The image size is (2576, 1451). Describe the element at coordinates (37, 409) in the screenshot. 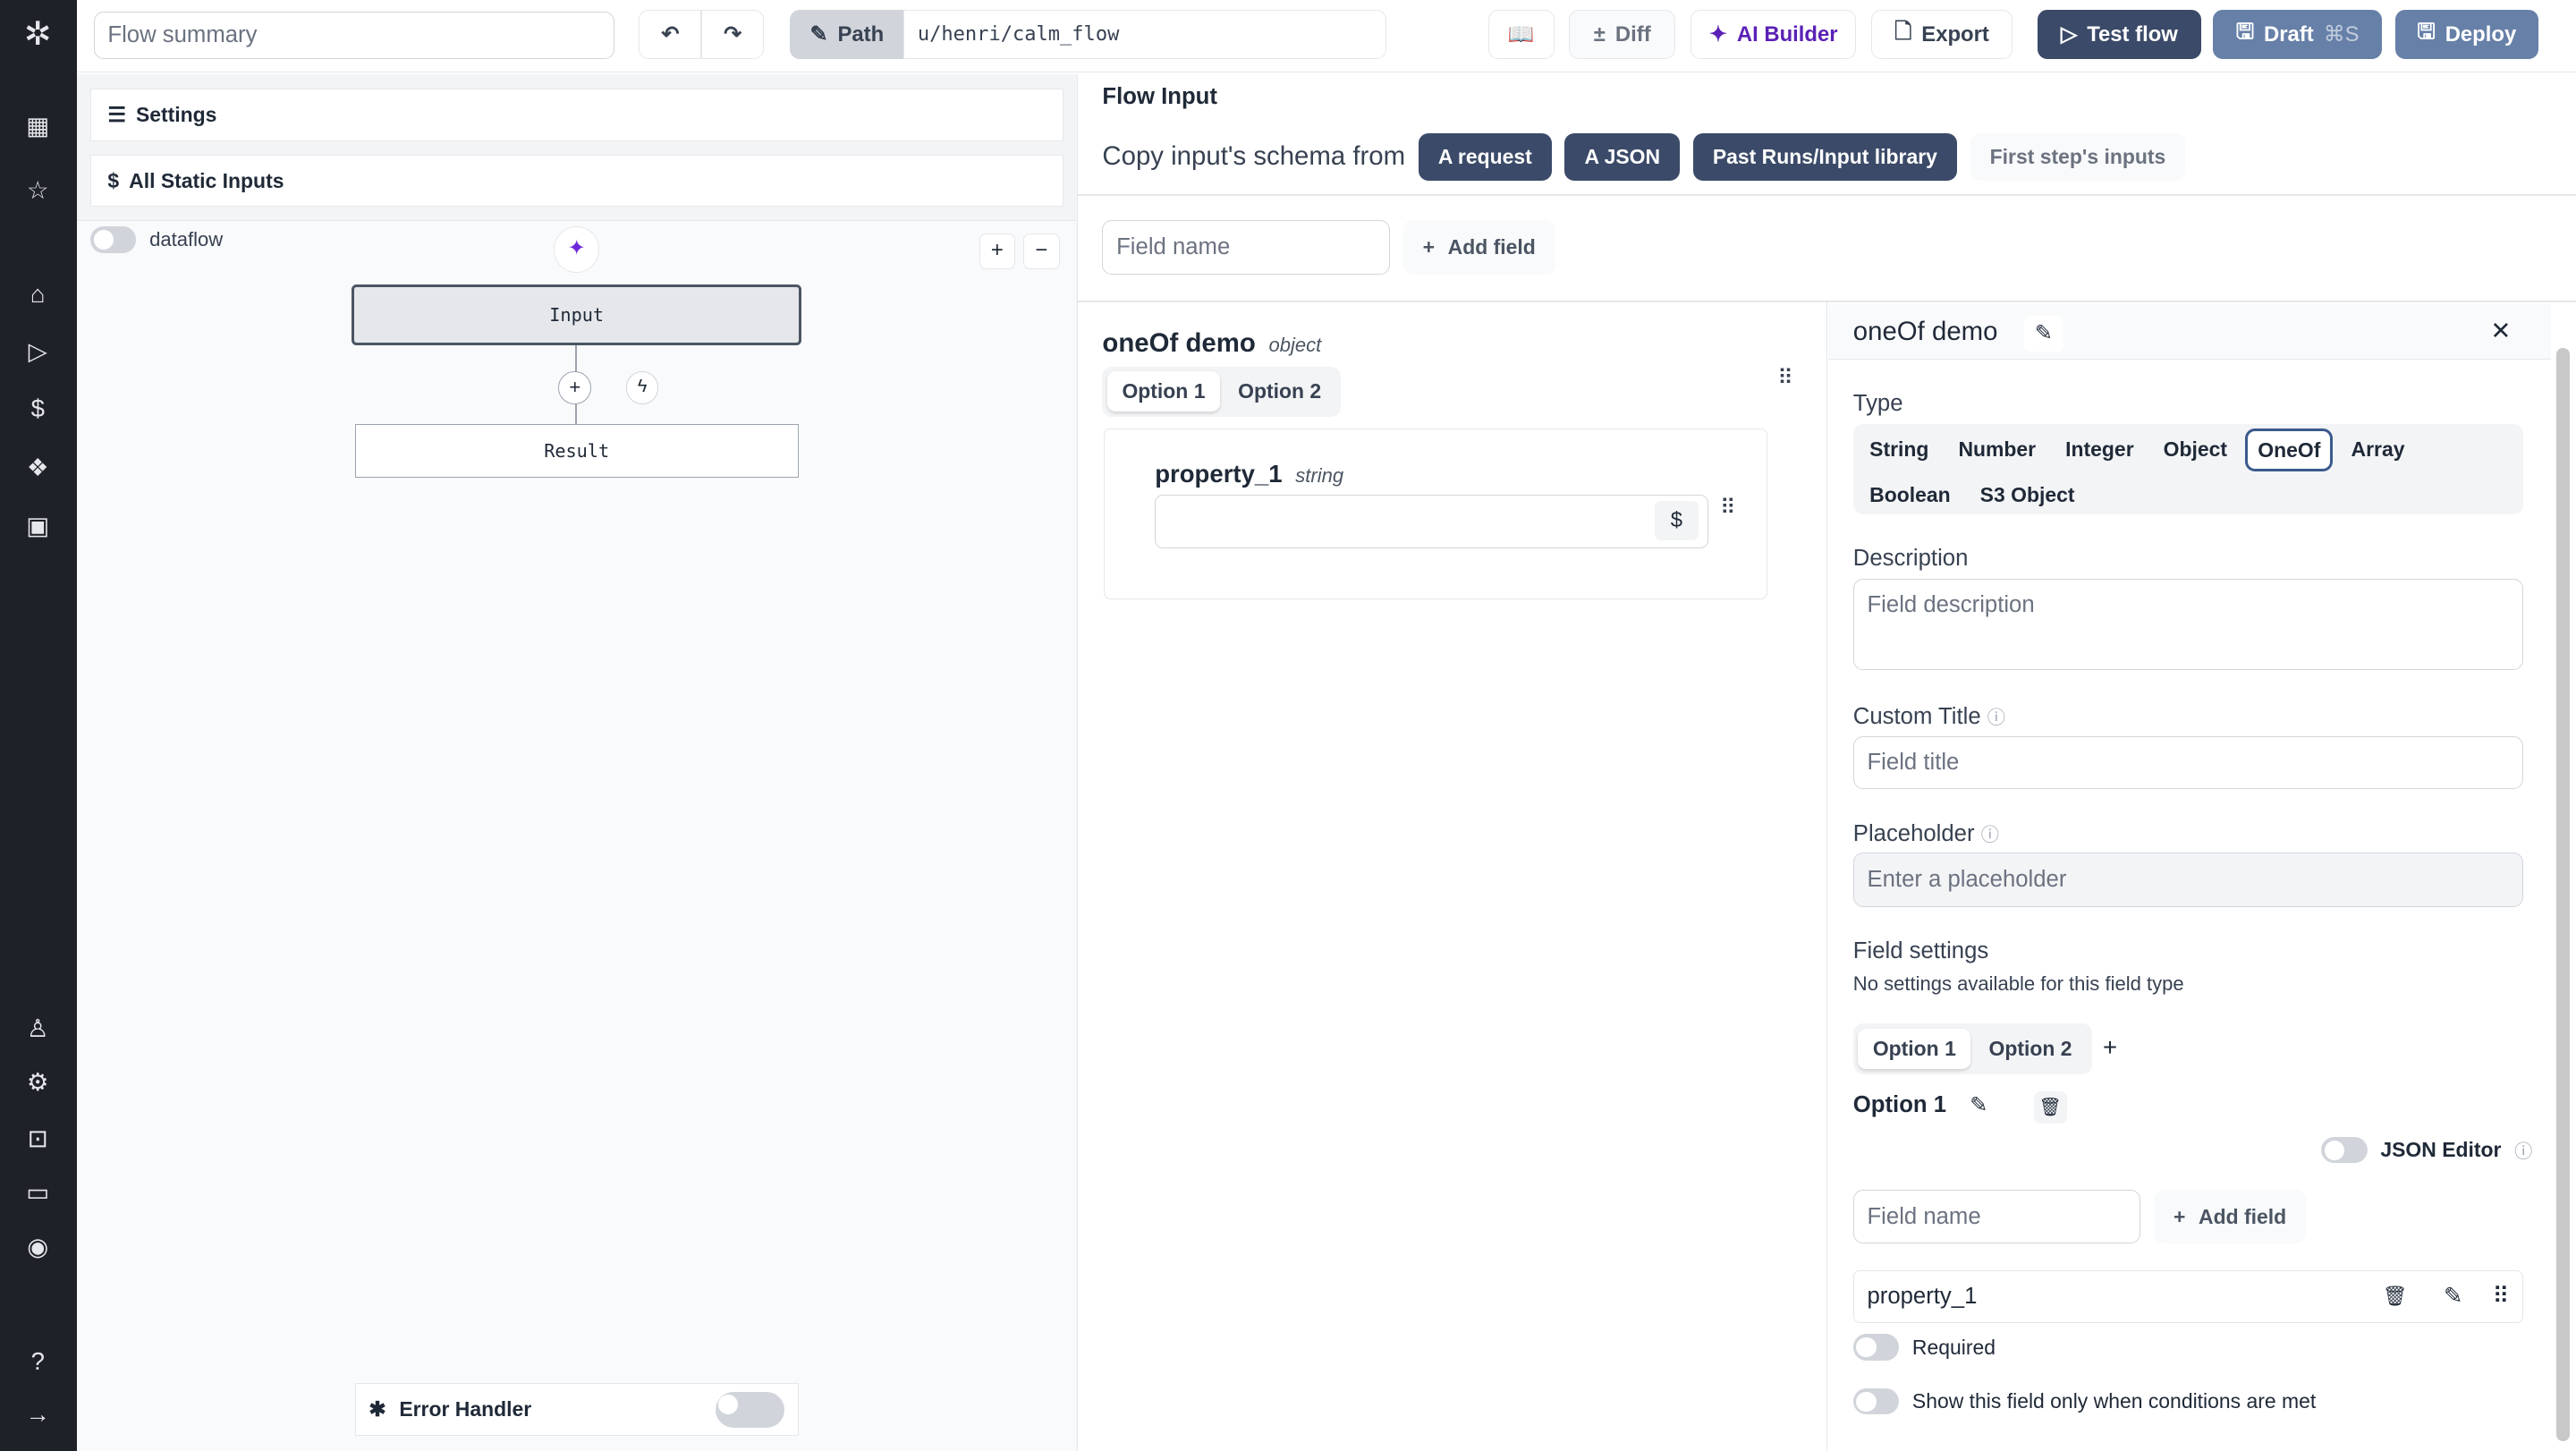

I see `dollar-icon: $` at that location.